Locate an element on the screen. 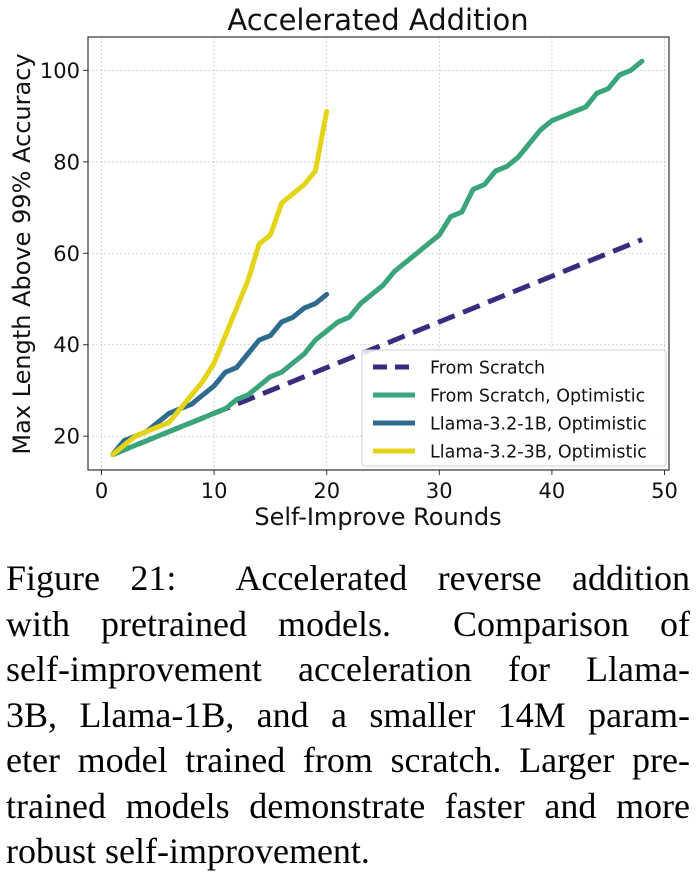  legend-label: Llama-3.2-1B, Optimistic is located at coordinates (538, 425).